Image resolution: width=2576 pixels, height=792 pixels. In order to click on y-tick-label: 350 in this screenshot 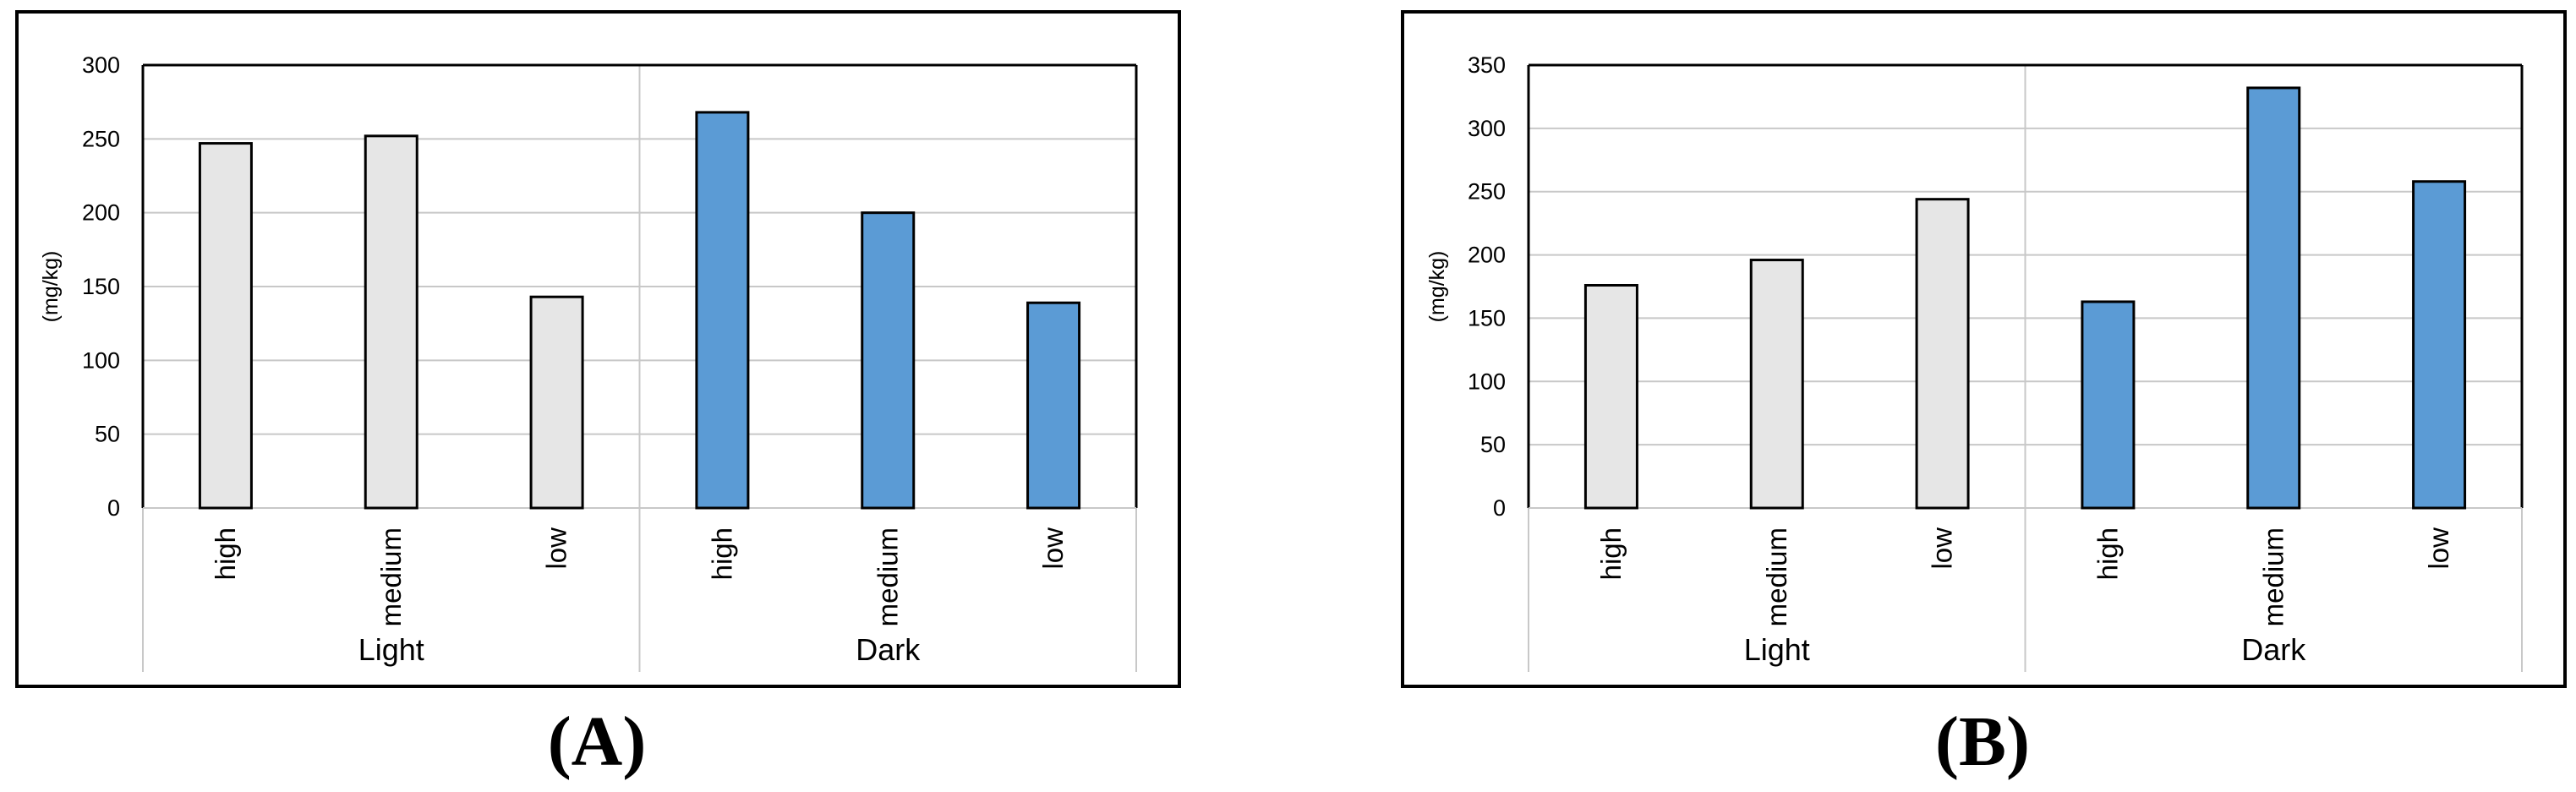, I will do `click(1487, 65)`.